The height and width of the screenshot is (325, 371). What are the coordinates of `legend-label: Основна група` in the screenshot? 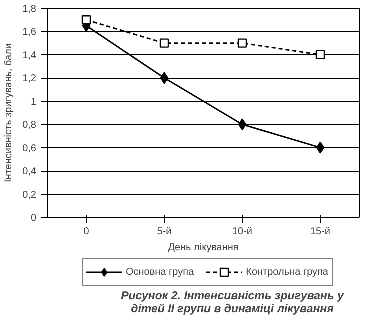 It's located at (160, 272).